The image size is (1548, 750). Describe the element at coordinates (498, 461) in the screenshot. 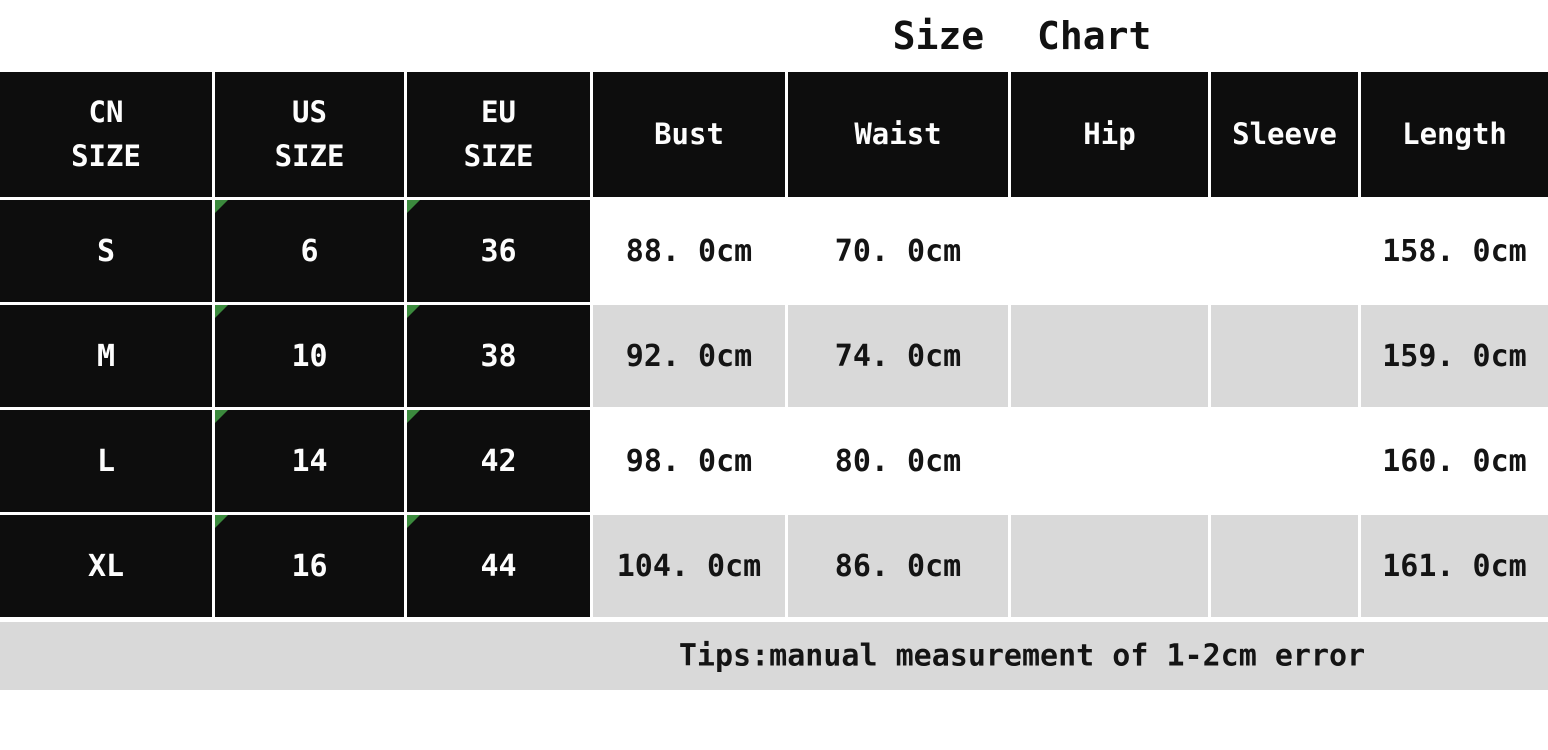

I see `cell-eu-size: 42` at that location.